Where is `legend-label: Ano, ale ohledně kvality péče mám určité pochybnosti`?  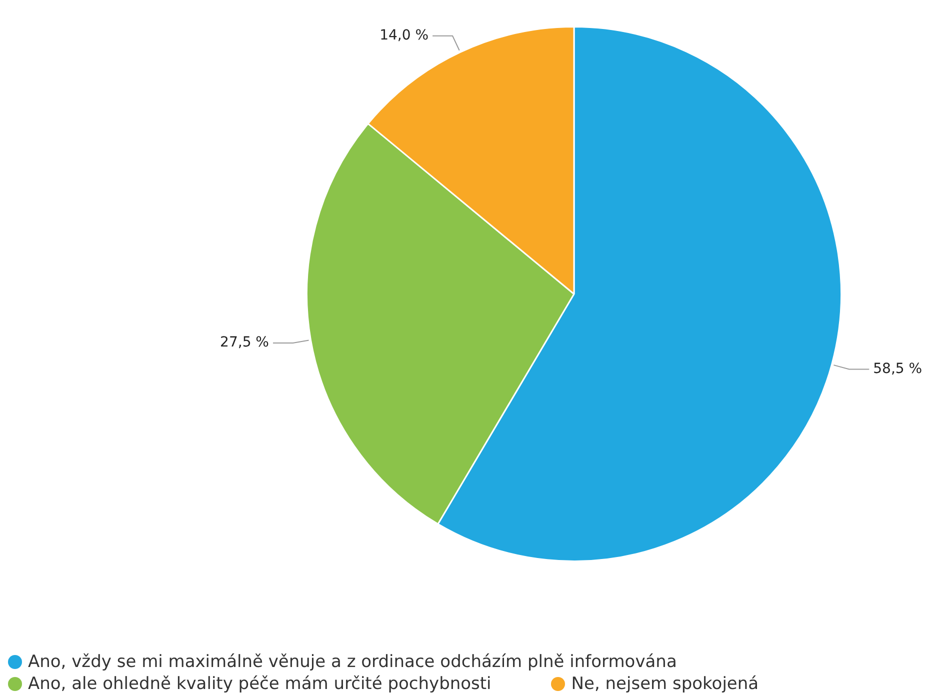 legend-label: Ano, ale ohledně kvality péče mám určité pochybnosti is located at coordinates (260, 684).